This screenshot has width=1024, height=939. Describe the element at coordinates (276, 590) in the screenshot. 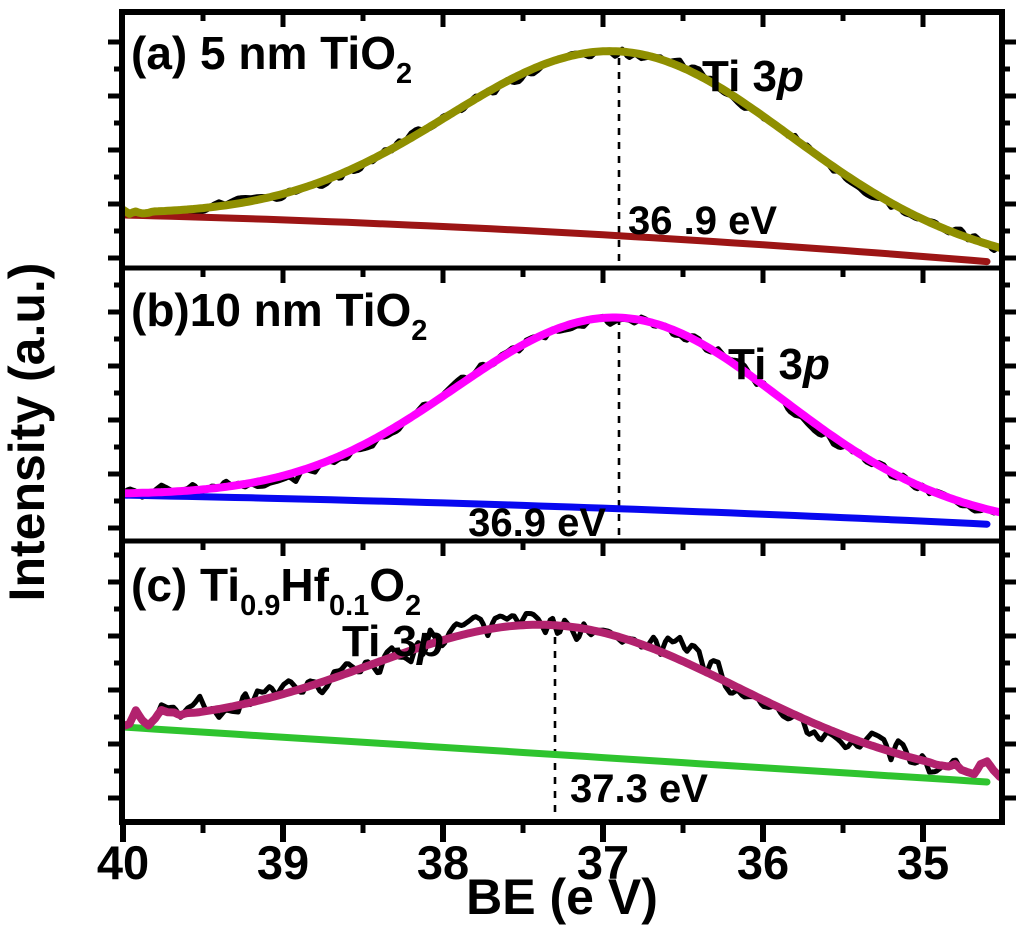

I see `panel-label-c: (c) Ti0.9Hf0.1O2` at that location.